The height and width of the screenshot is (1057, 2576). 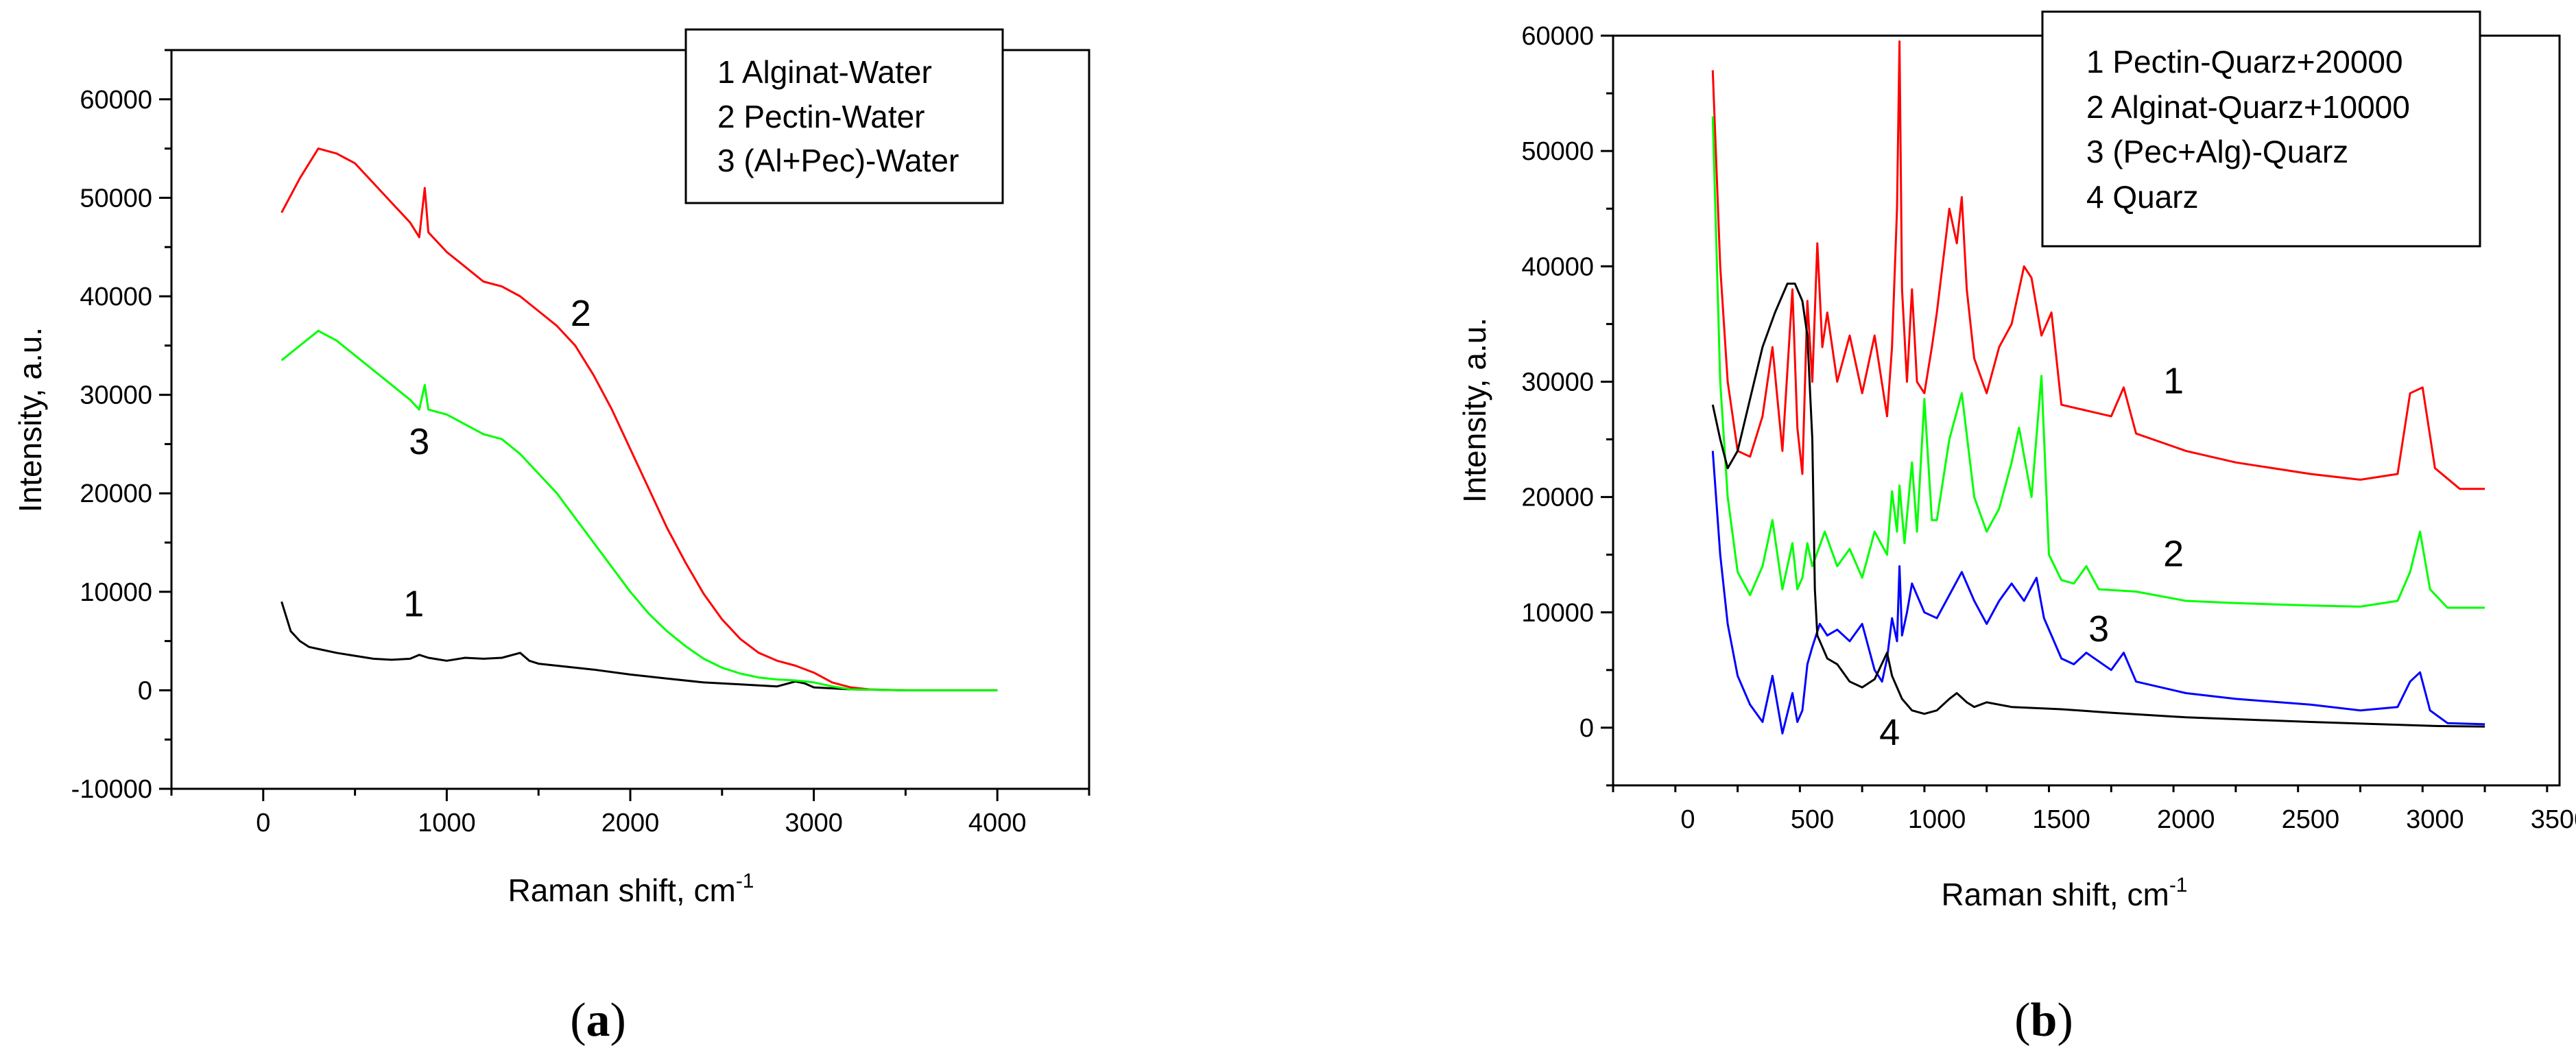 I want to click on panel-b-caption-letter: b, so click(x=2044, y=1021).